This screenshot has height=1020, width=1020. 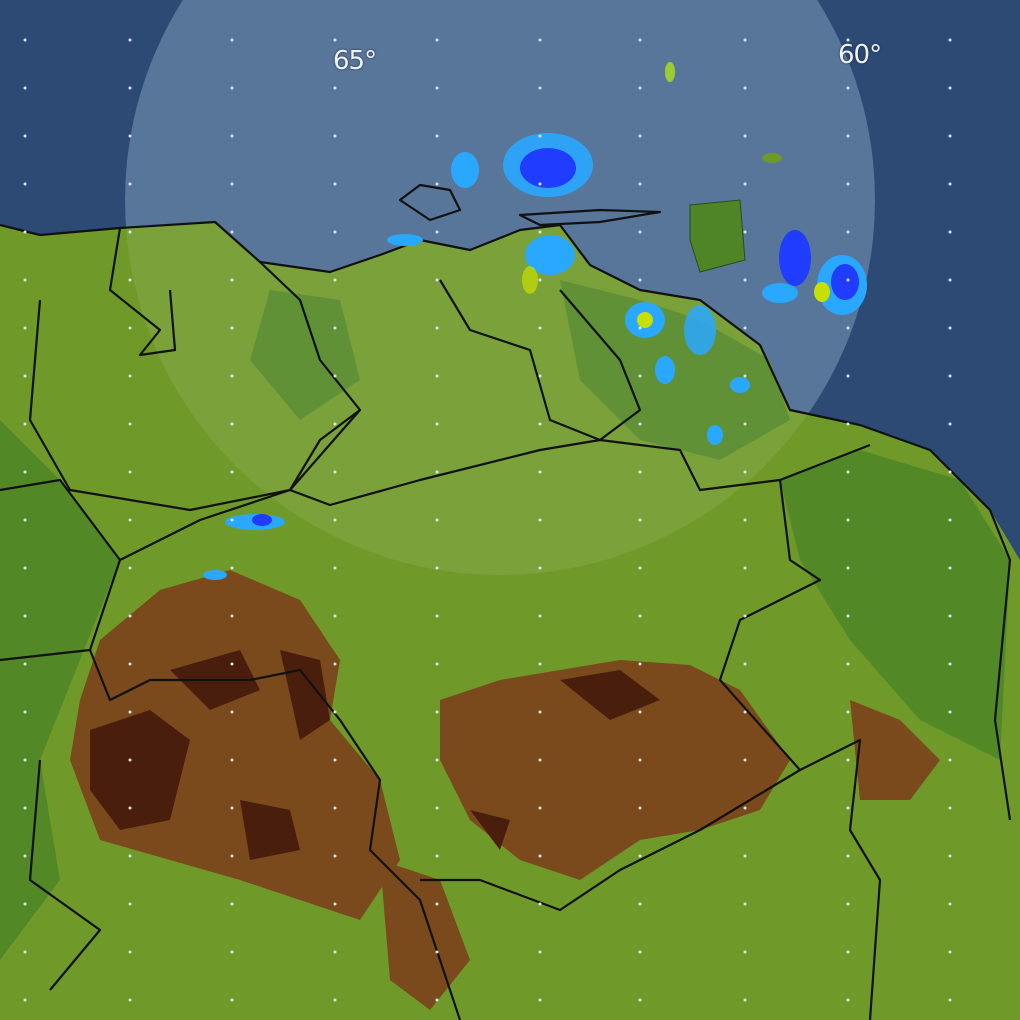 What do you see at coordinates (355, 61) in the screenshot?
I see `longitude-label-65: 65°` at bounding box center [355, 61].